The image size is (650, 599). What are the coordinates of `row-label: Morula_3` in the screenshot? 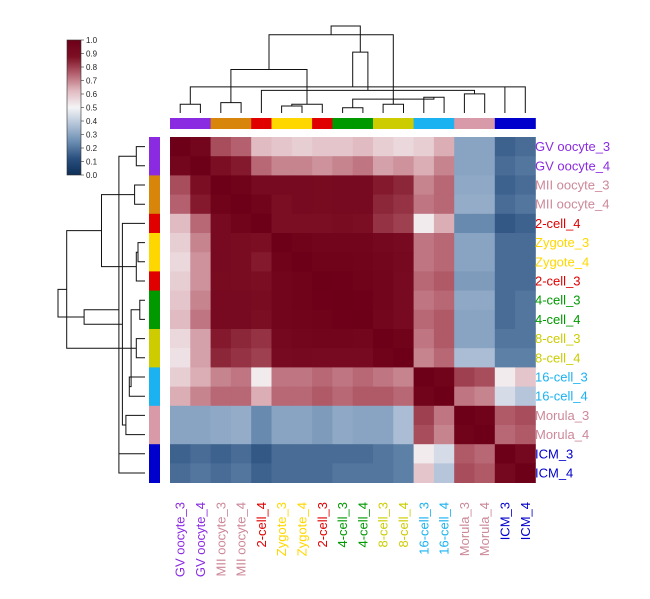 It's located at (562, 415).